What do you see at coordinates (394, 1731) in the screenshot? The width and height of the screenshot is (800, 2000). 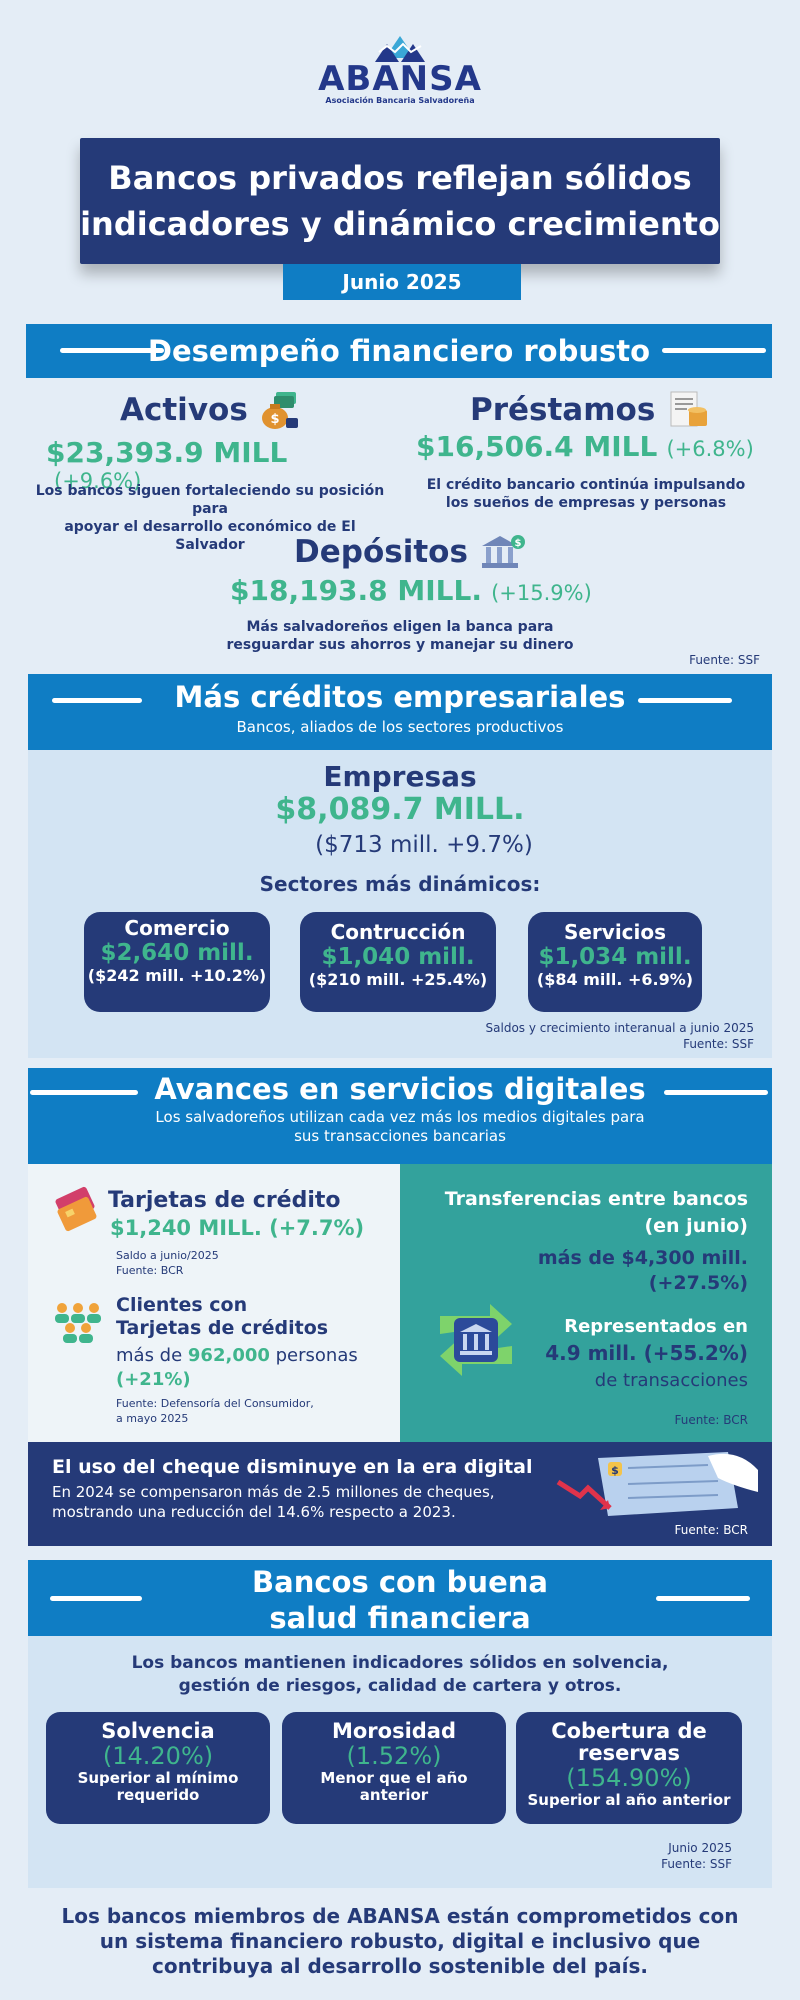 I see `kpi-name: Morosidad` at bounding box center [394, 1731].